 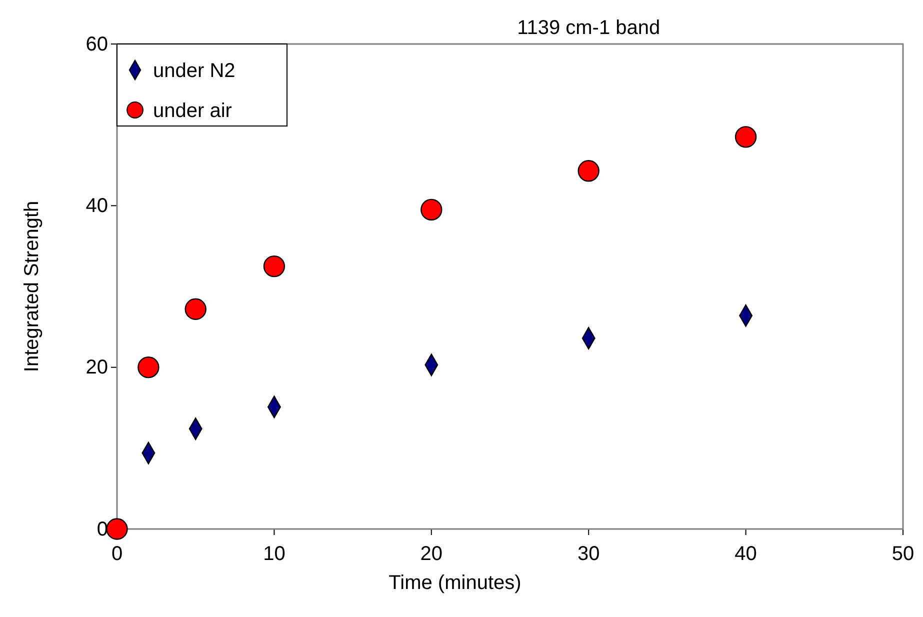 What do you see at coordinates (117, 554) in the screenshot?
I see `x-tick-label: 0` at bounding box center [117, 554].